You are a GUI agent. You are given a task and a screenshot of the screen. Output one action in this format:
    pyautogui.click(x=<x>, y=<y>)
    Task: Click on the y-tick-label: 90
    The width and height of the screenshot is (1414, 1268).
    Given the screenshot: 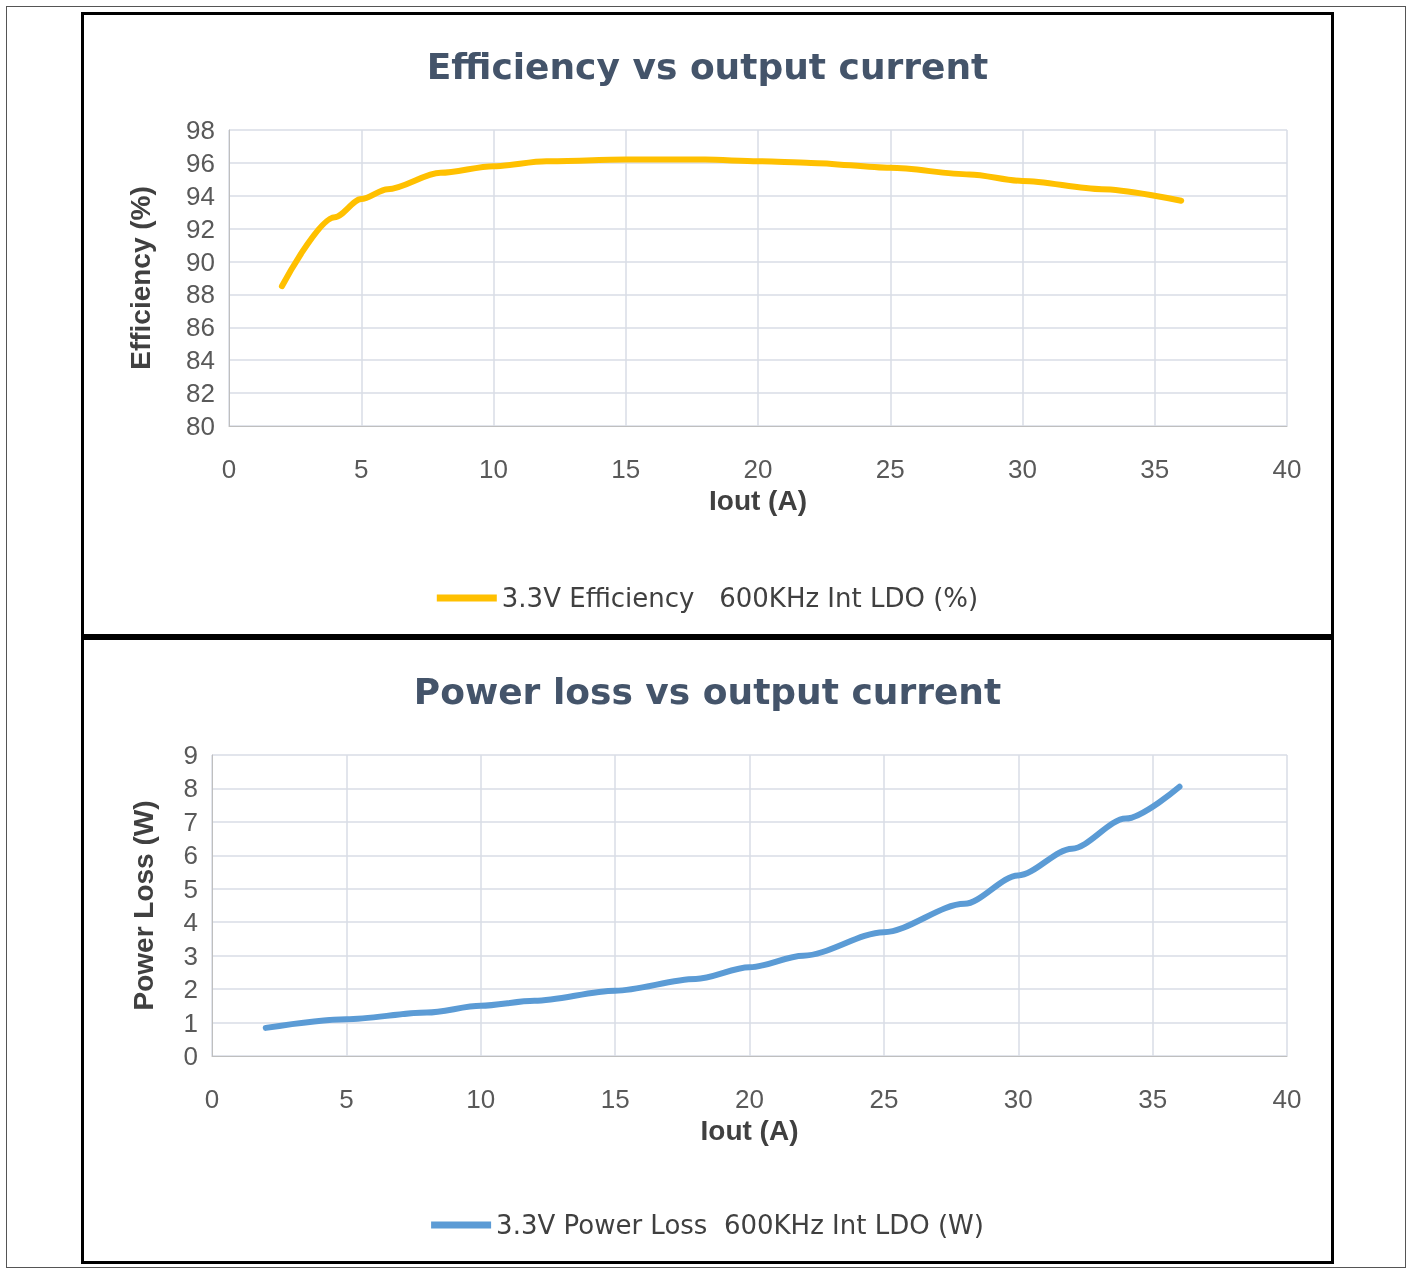 What is the action you would take?
    pyautogui.click(x=200, y=261)
    